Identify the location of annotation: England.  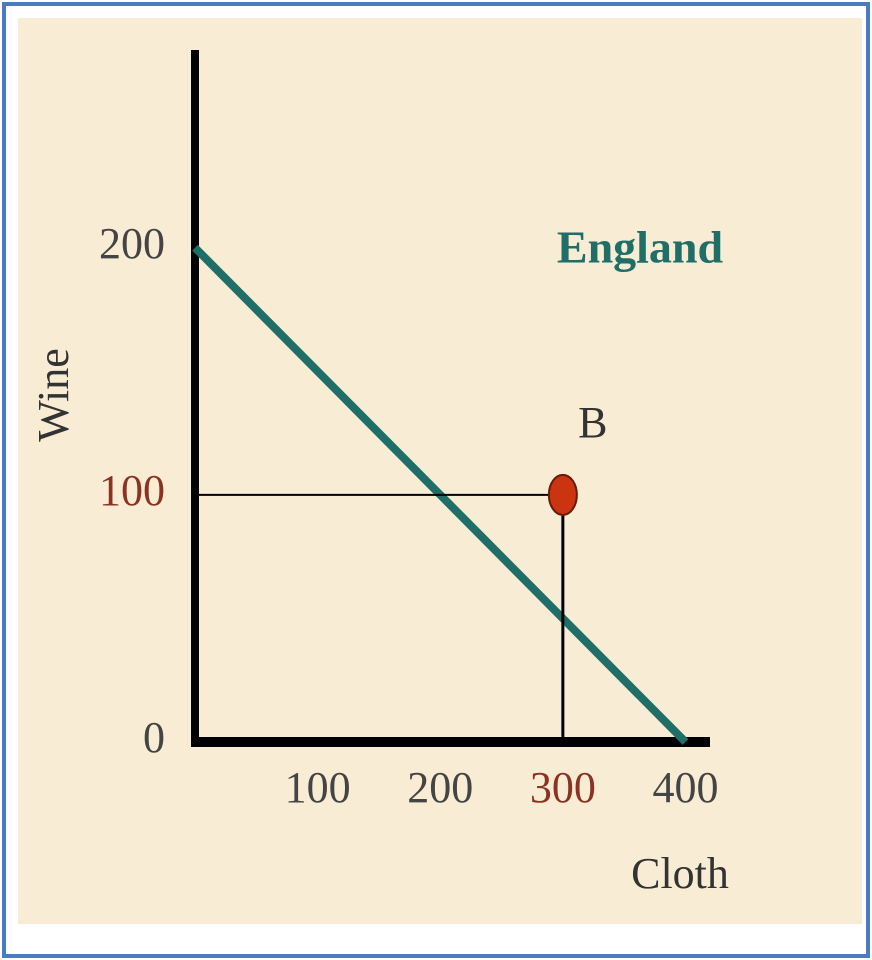
(640, 247).